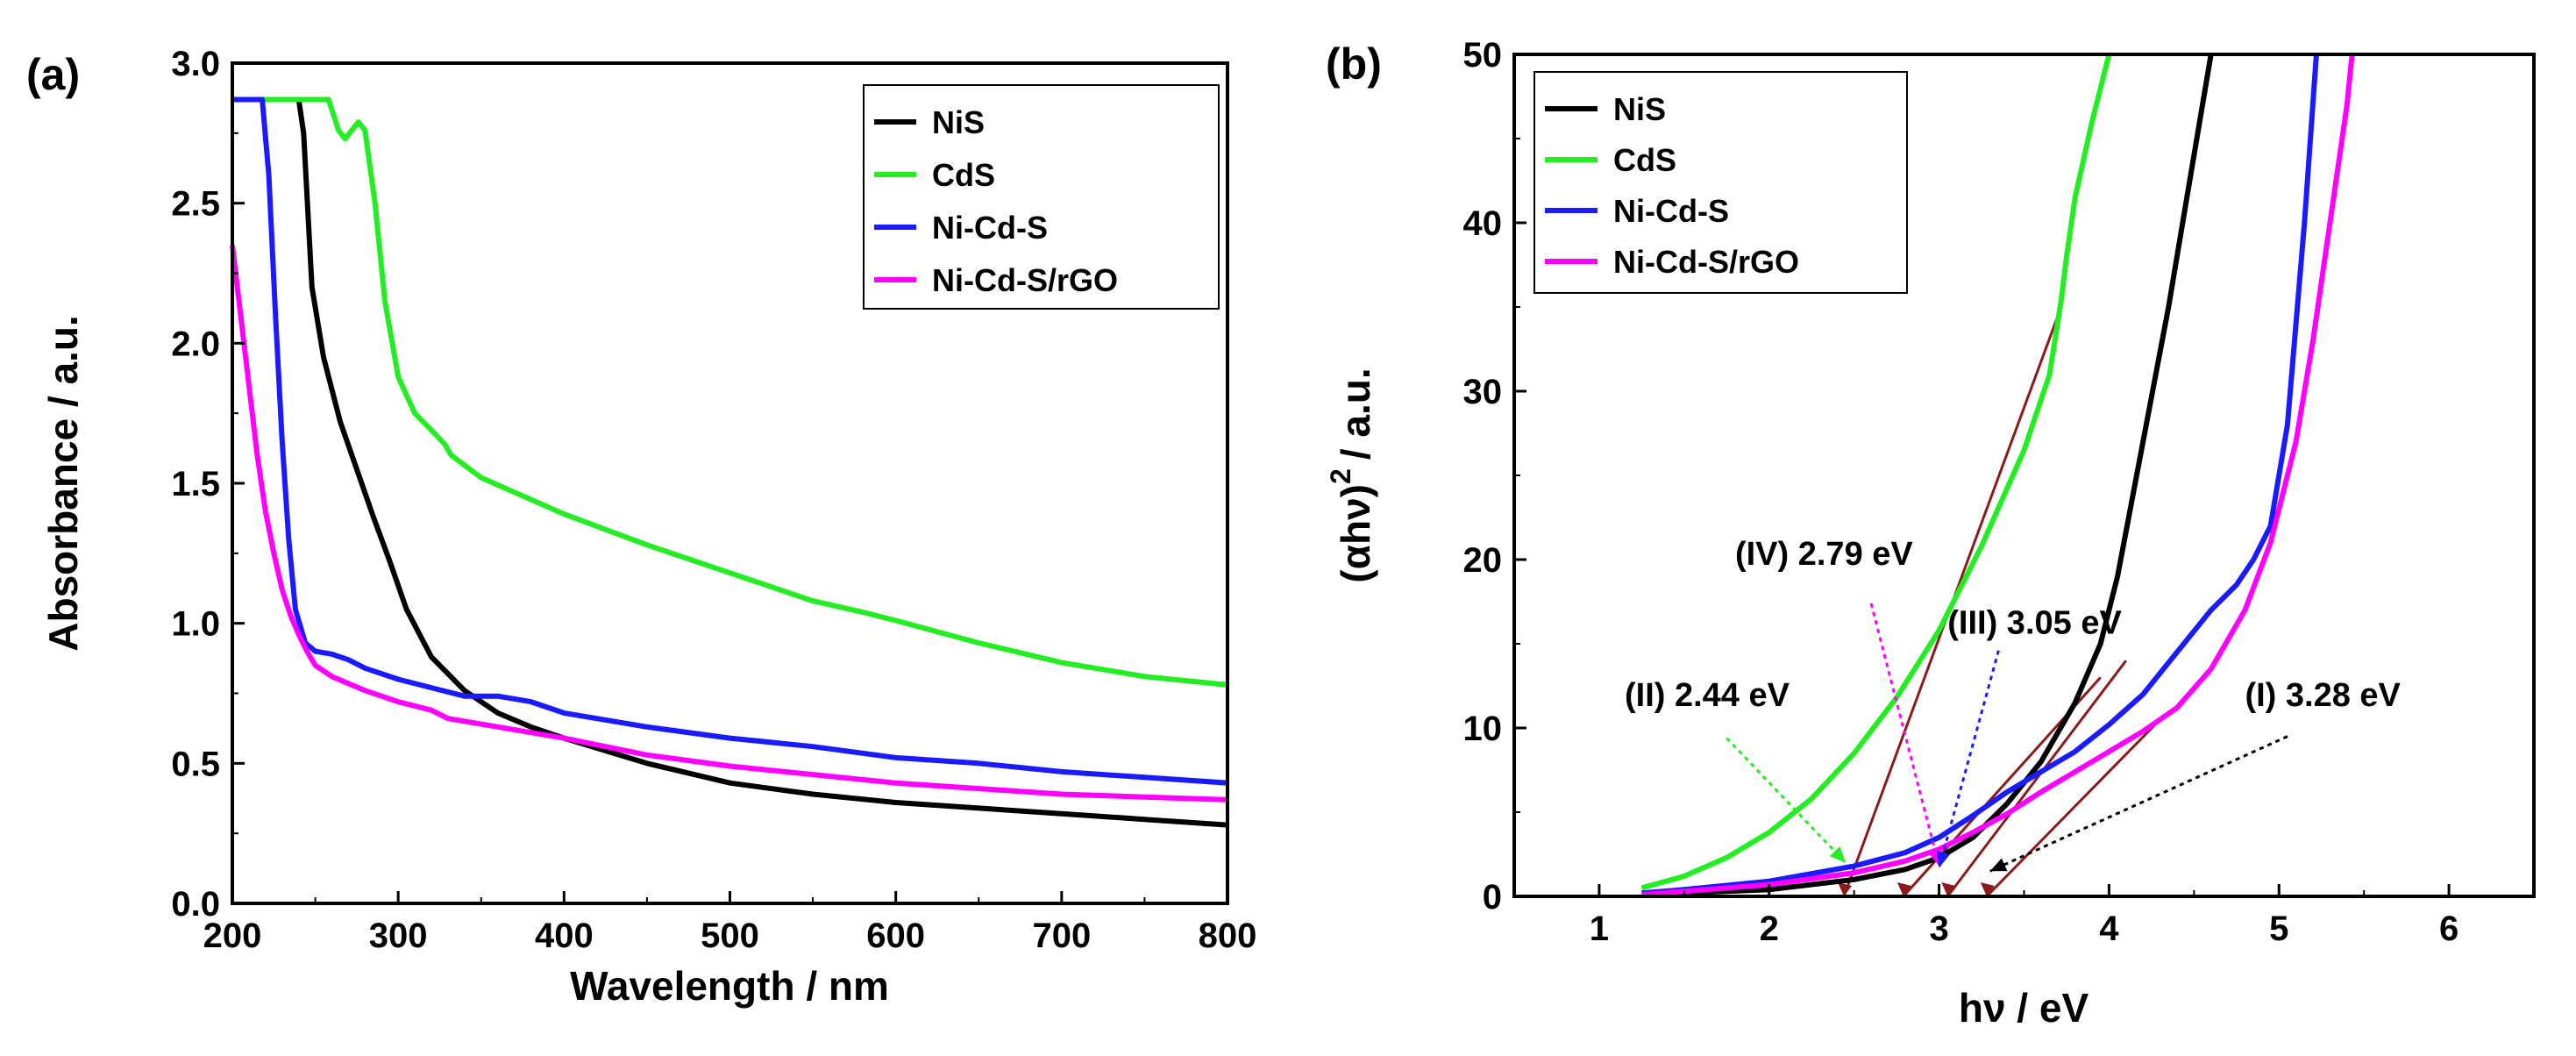 Image resolution: width=2576 pixels, height=1056 pixels. I want to click on x-tick-label: 3, so click(1938, 929).